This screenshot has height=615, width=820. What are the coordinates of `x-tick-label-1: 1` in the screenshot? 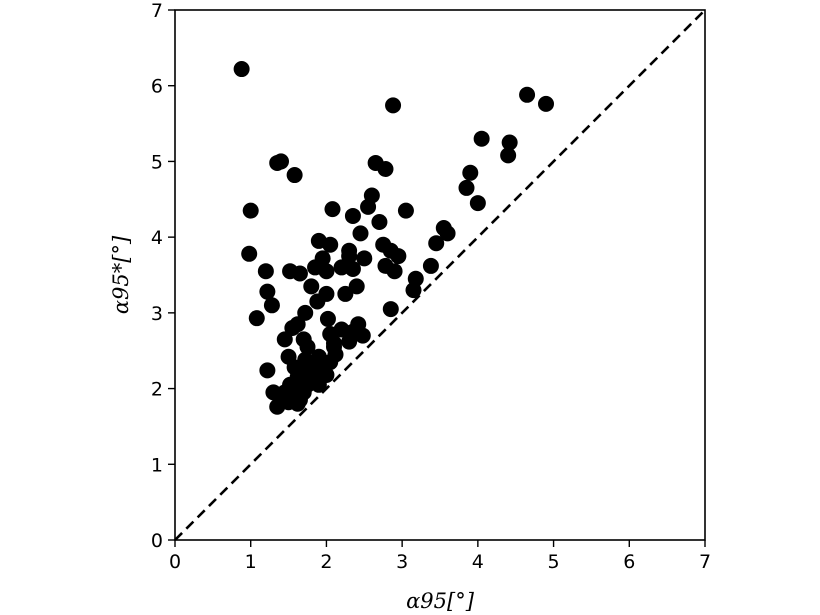 It's located at (251, 562).